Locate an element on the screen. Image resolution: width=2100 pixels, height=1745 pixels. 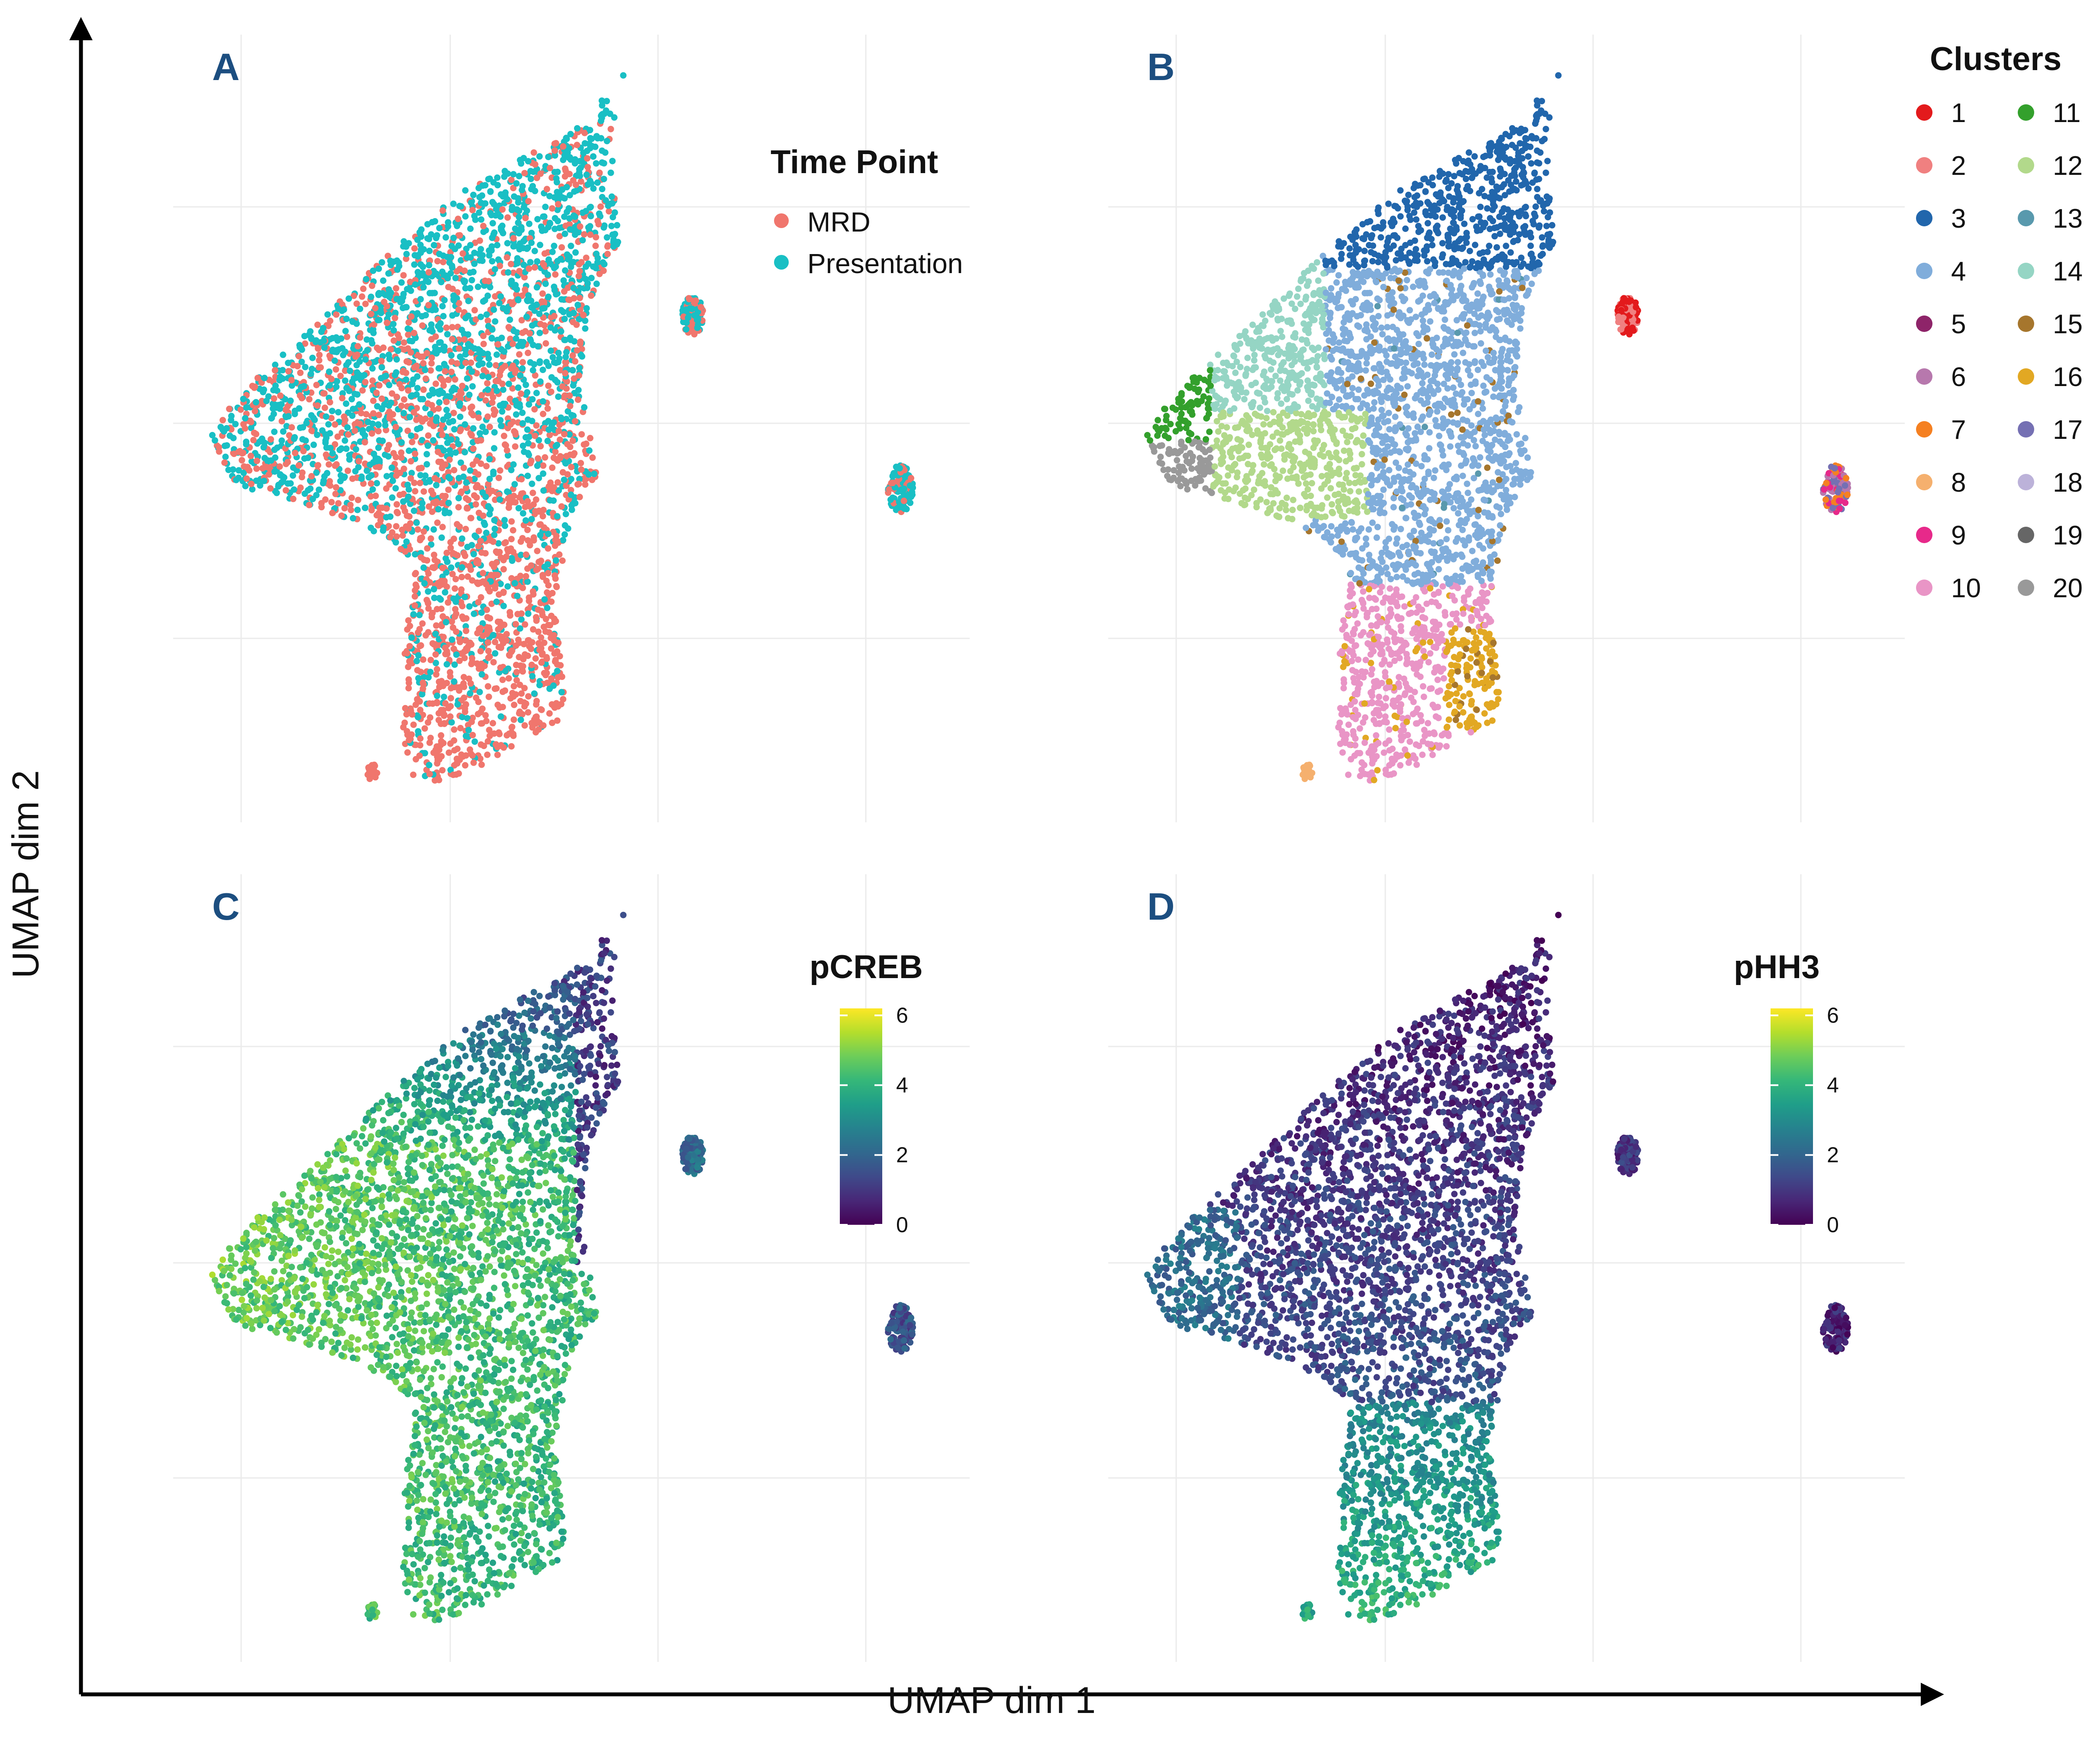
legend-label: MRD is located at coordinates (839, 222).